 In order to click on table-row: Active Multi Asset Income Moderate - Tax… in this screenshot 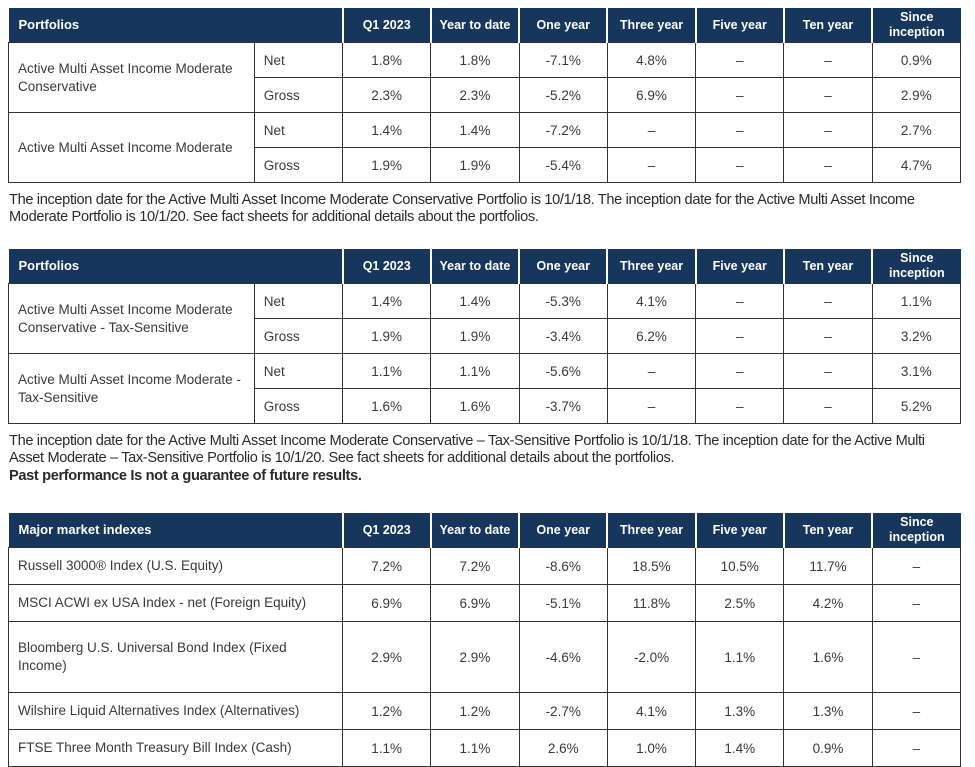, I will do `click(485, 388)`.